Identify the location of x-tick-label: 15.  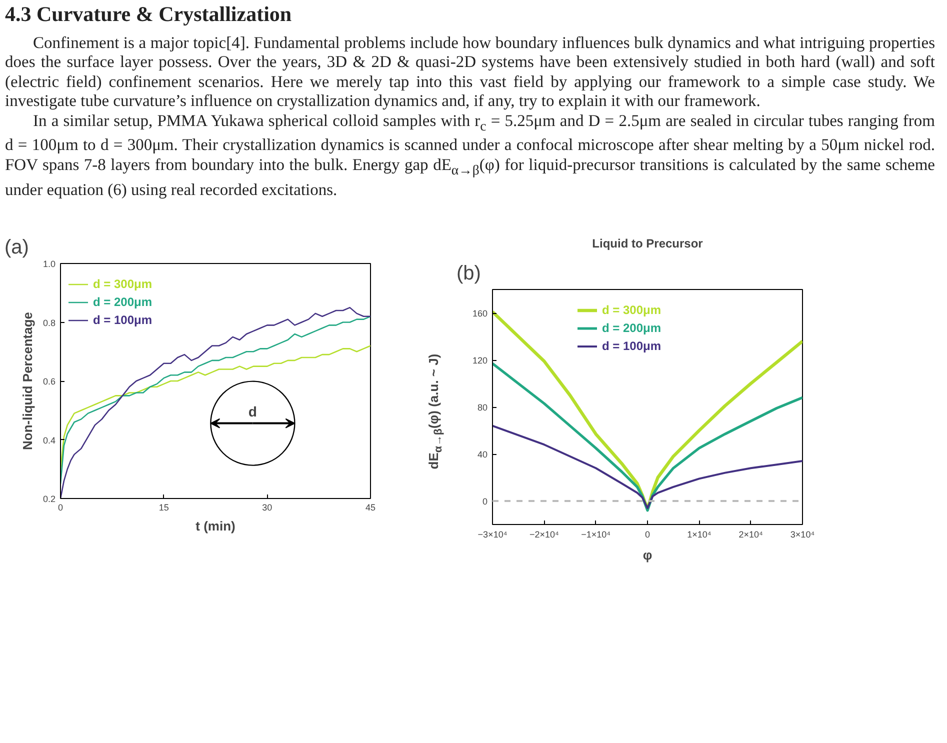
(163, 507).